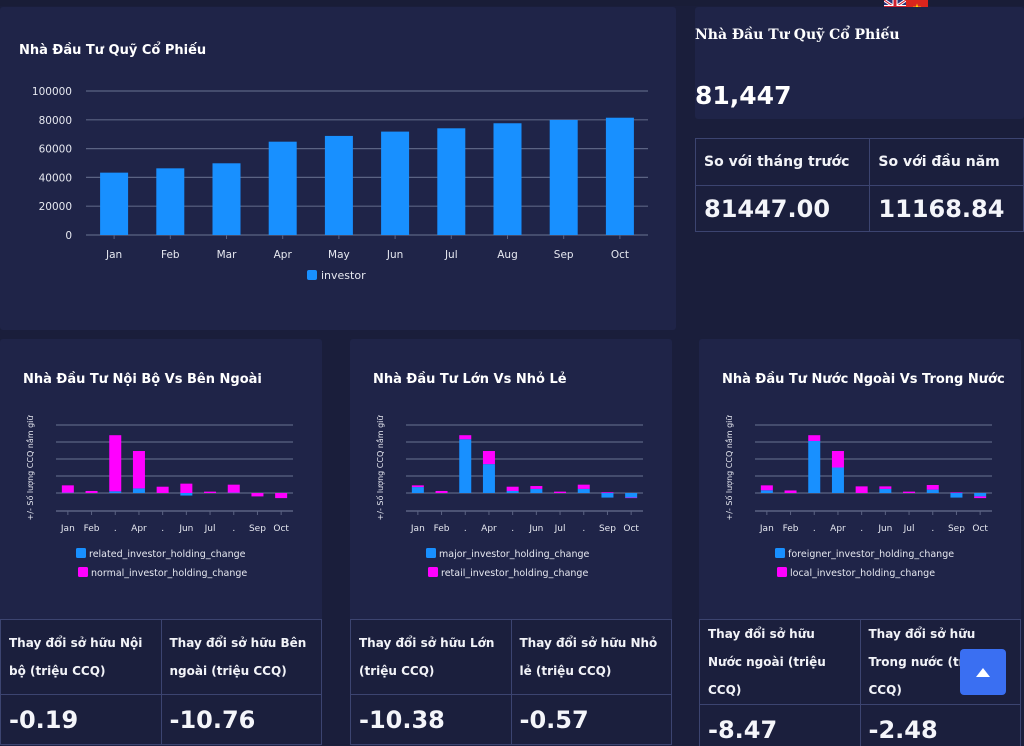 The height and width of the screenshot is (746, 1024). Describe the element at coordinates (113, 50) in the screenshot. I see `main-chart-title: Nhà Đầu Tư Quỹ Cổ Phiếu` at that location.